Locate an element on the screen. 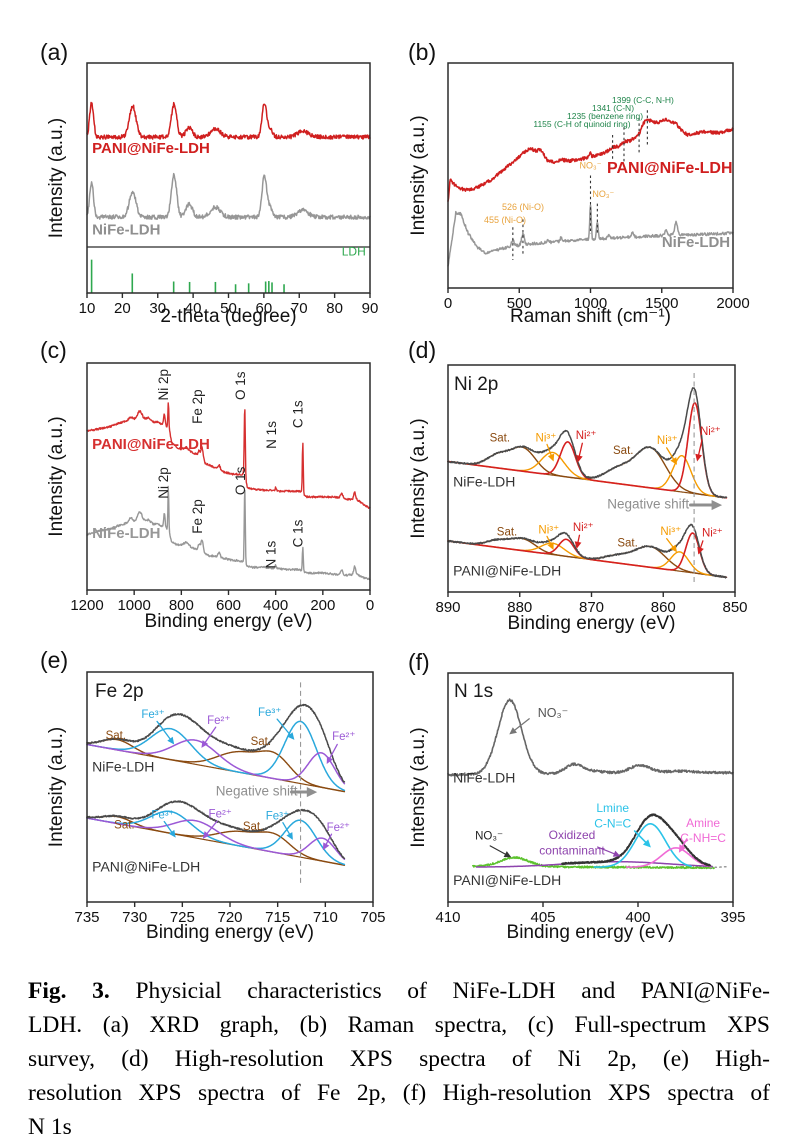  x-tick-label: 1200 is located at coordinates (86, 605).